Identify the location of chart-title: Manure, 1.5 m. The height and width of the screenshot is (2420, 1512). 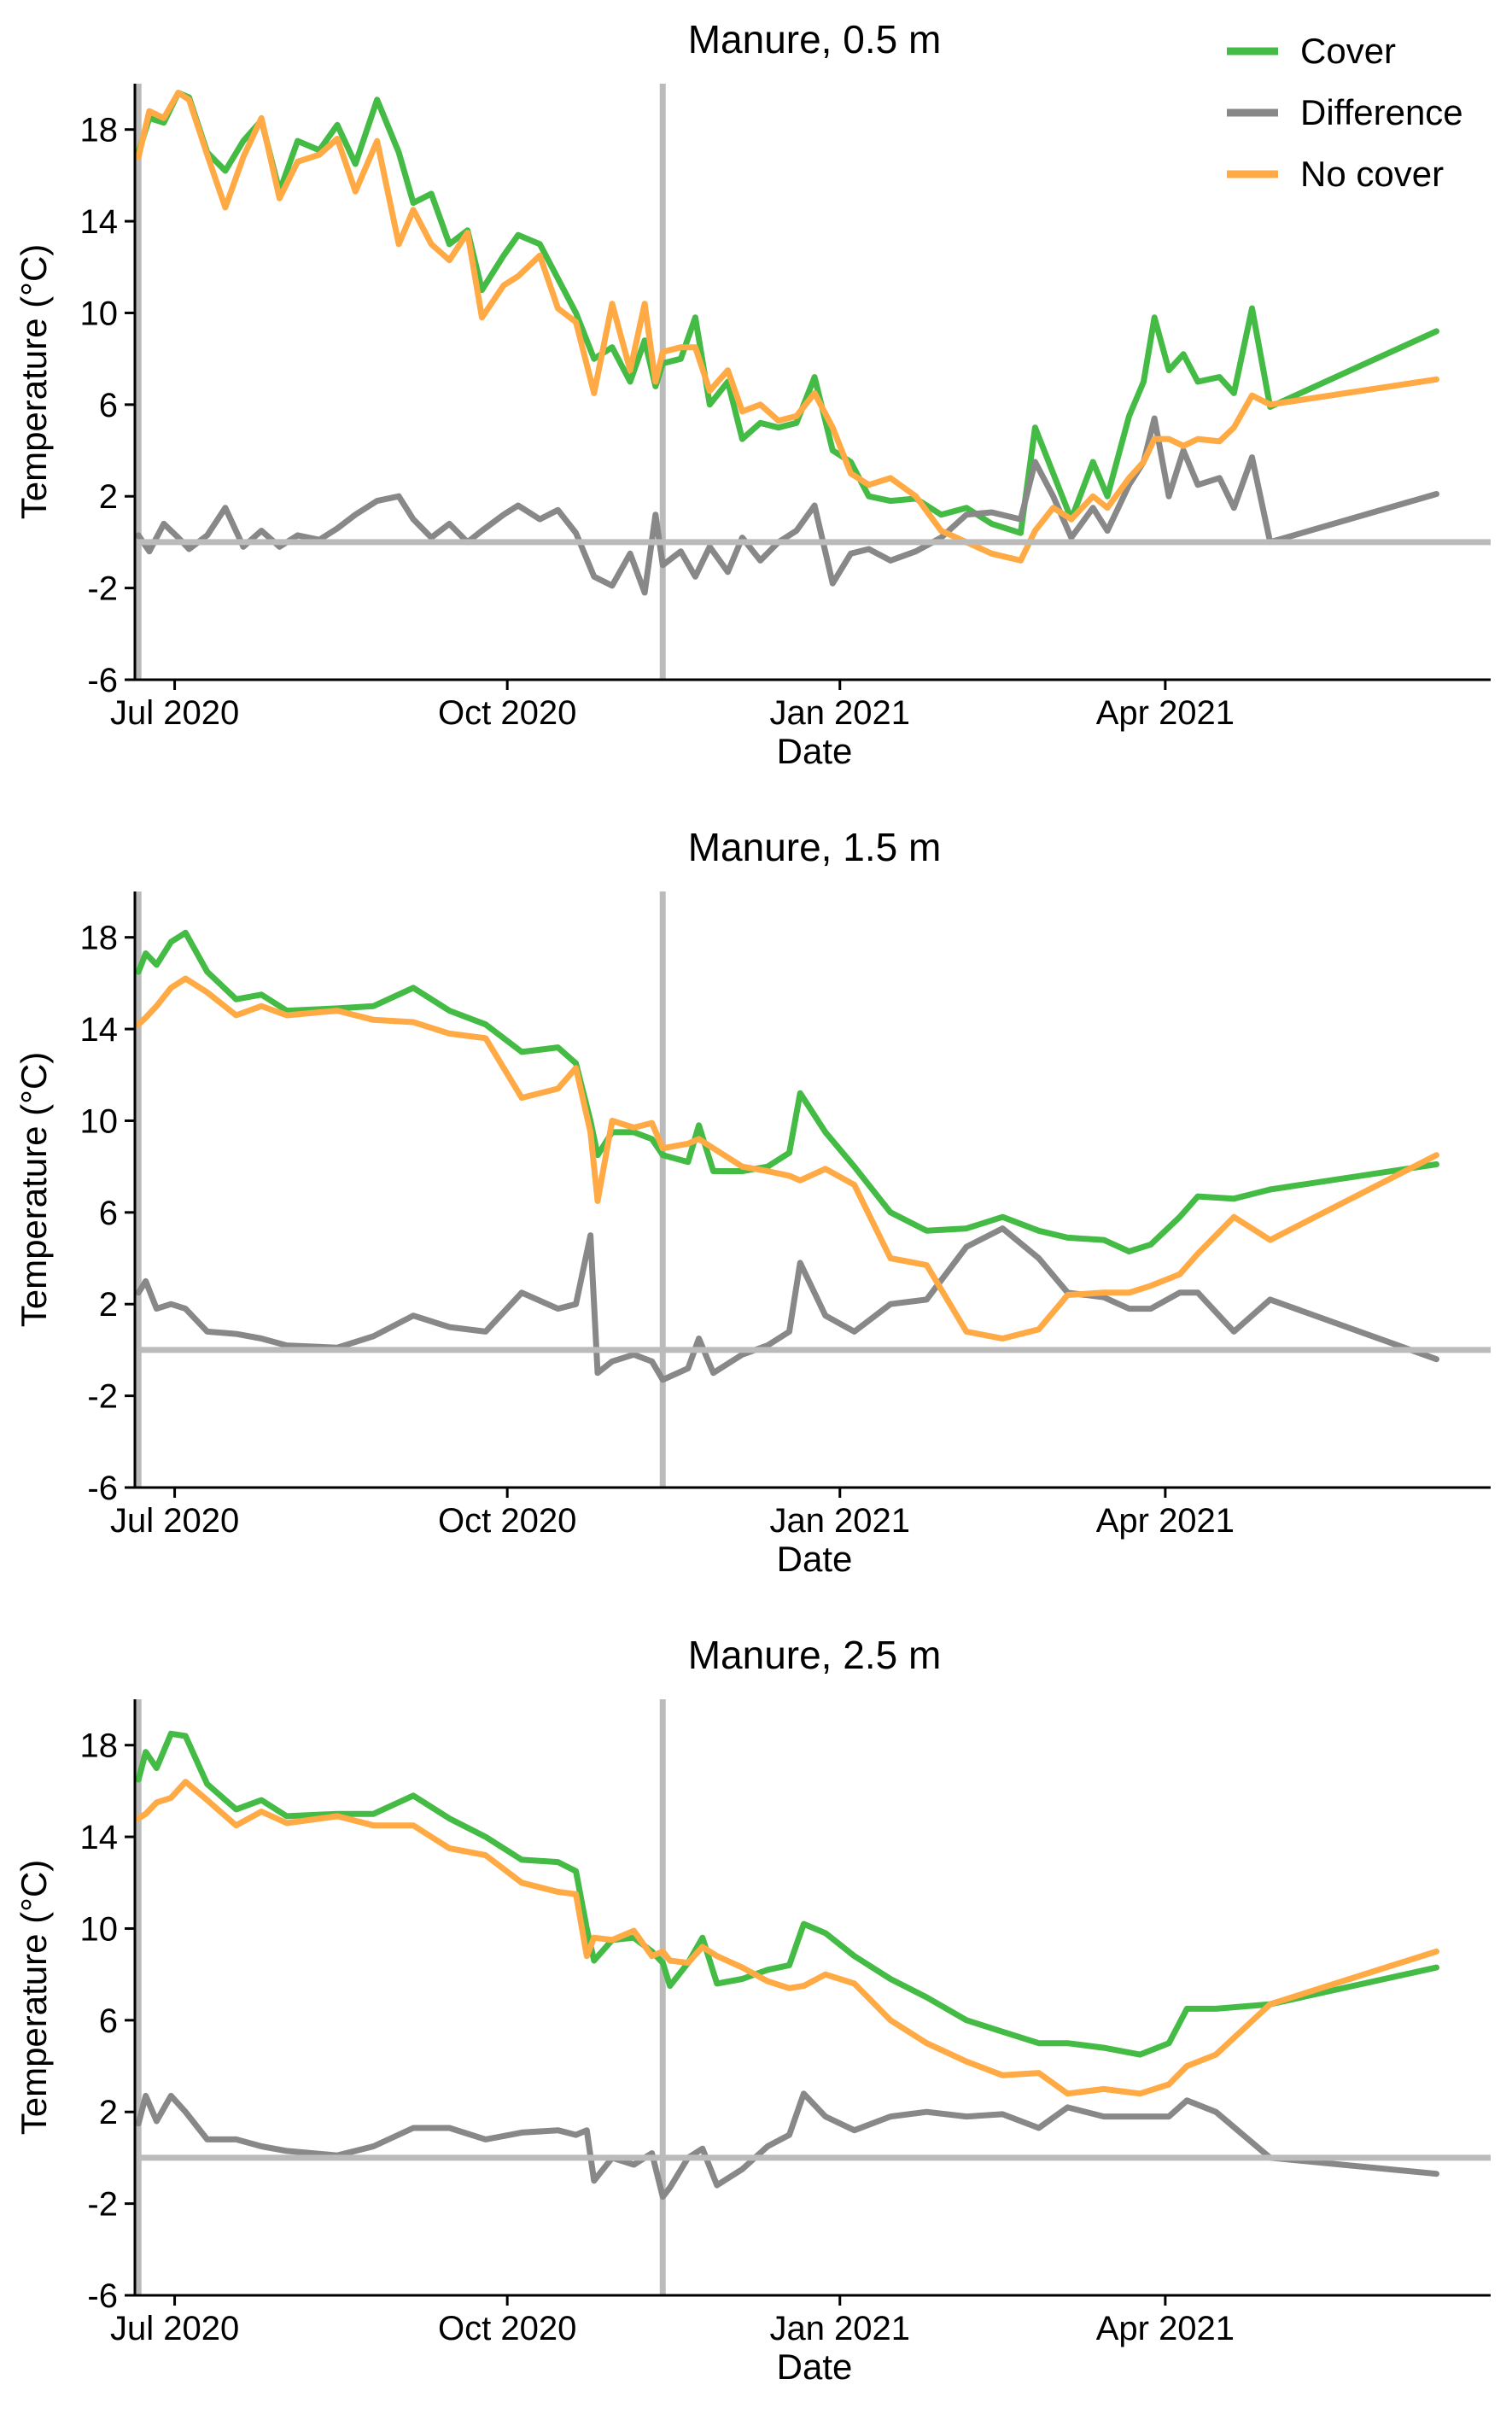
(815, 847).